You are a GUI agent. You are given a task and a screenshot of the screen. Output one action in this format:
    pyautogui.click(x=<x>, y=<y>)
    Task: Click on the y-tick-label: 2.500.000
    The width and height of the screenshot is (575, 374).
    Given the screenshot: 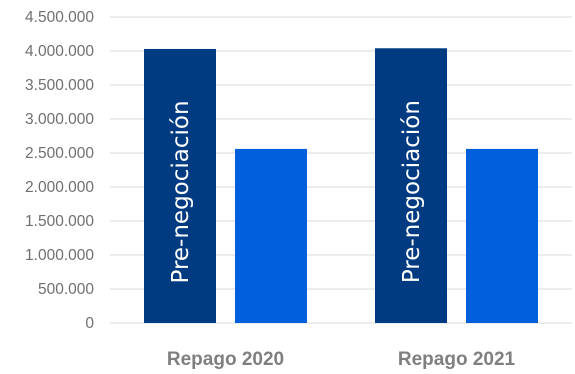 What is the action you would take?
    pyautogui.click(x=59, y=153)
    